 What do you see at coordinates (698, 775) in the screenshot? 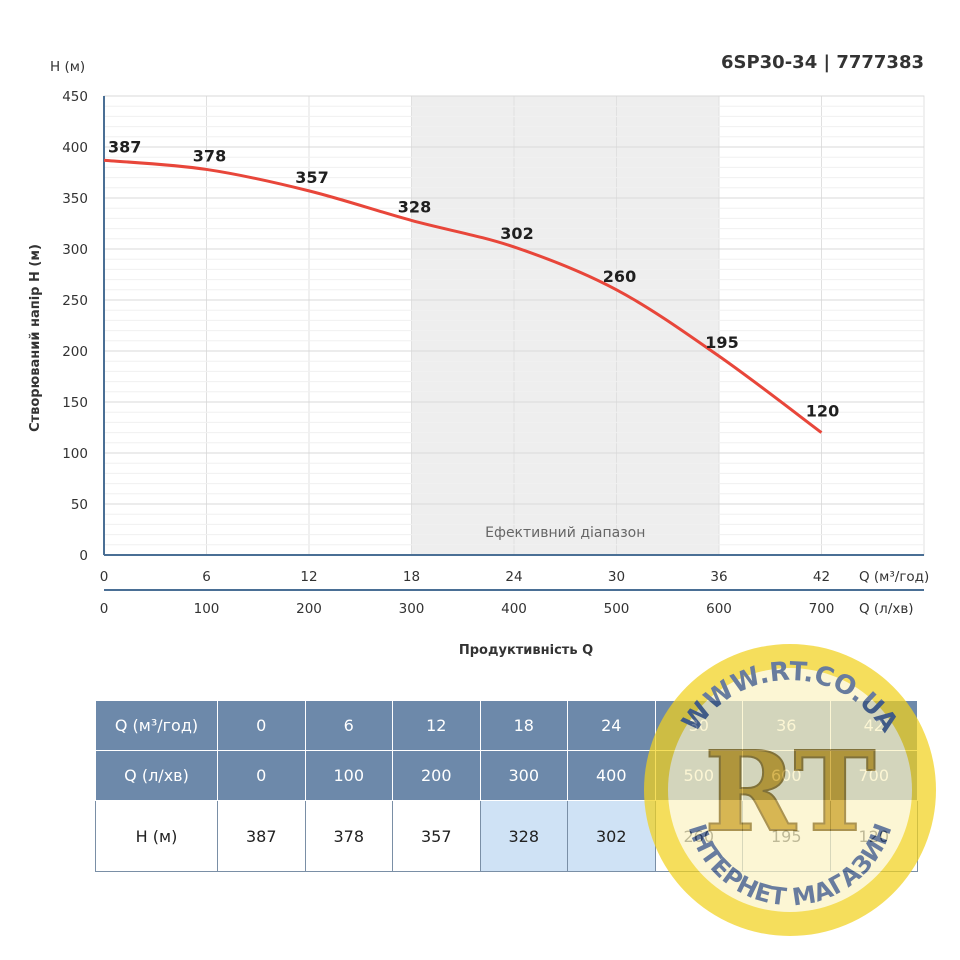
I see `table-cell: 500` at bounding box center [698, 775].